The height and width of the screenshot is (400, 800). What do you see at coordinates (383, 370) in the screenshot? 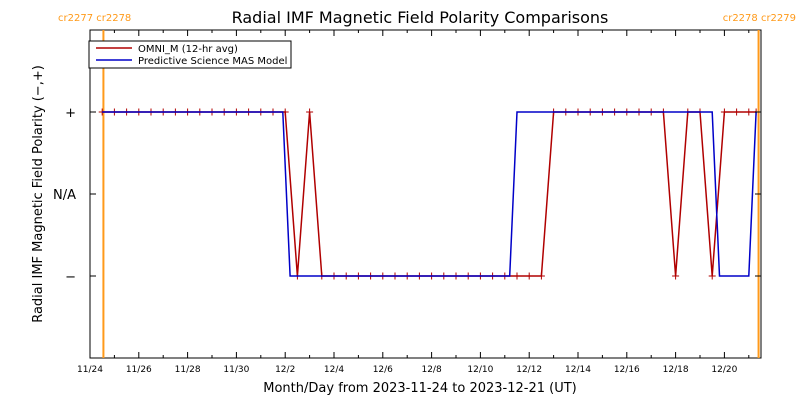
I see `x-tick-label-6: 12/6` at bounding box center [383, 370].